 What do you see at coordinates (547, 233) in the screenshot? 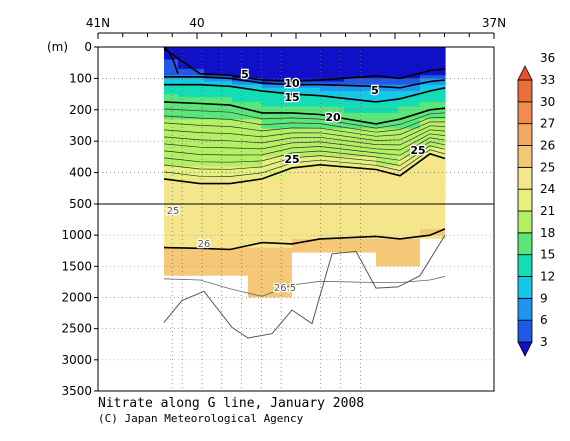
I see `colorbar-tick-label: 18` at bounding box center [547, 233].